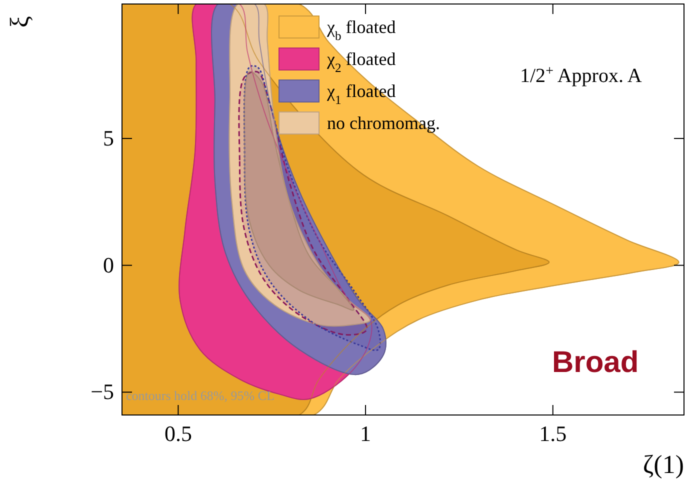 The height and width of the screenshot is (491, 689). Describe the element at coordinates (200, 395) in the screenshot. I see `annotation: contours hold 68%, 95% CL` at that location.